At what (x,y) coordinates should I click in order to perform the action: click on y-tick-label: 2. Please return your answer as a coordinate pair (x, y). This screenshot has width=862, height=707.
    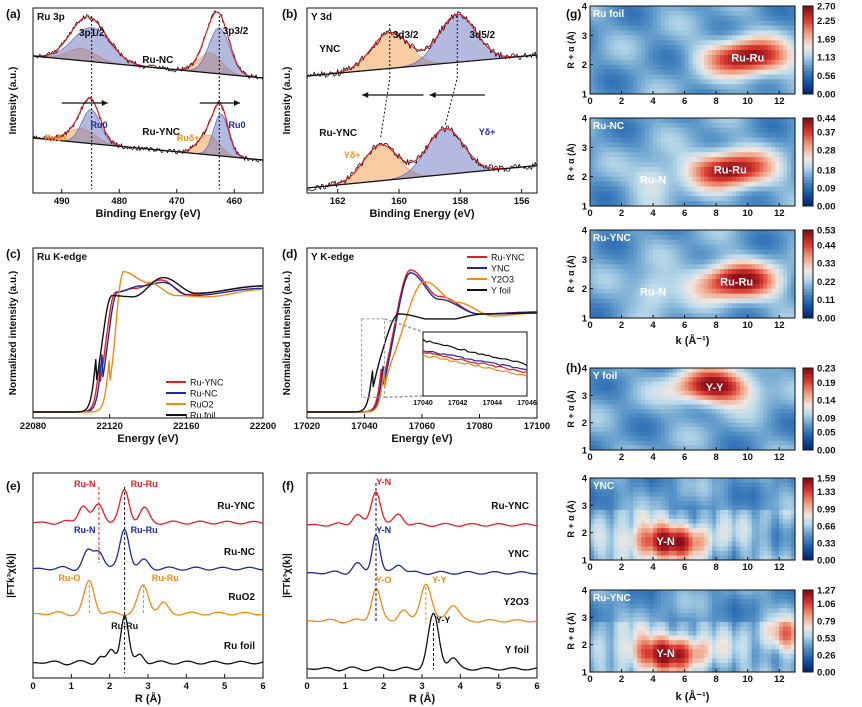
    Looking at the image, I should click on (584, 177).